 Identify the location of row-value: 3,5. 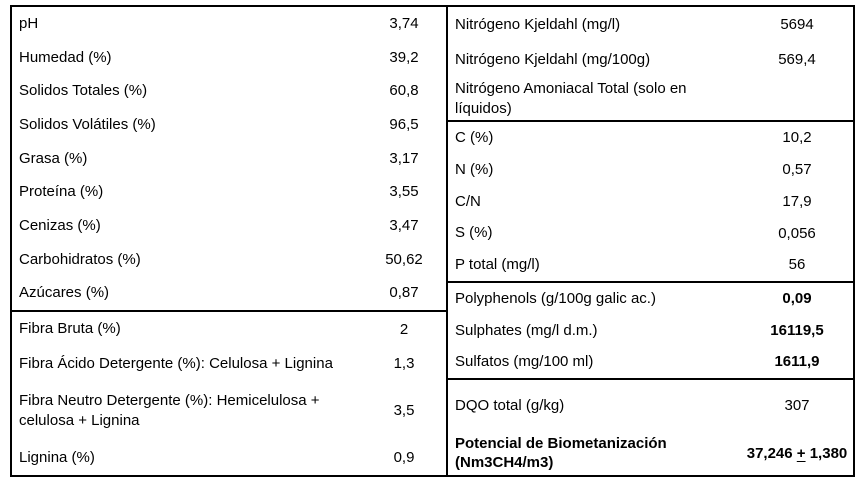
(404, 411).